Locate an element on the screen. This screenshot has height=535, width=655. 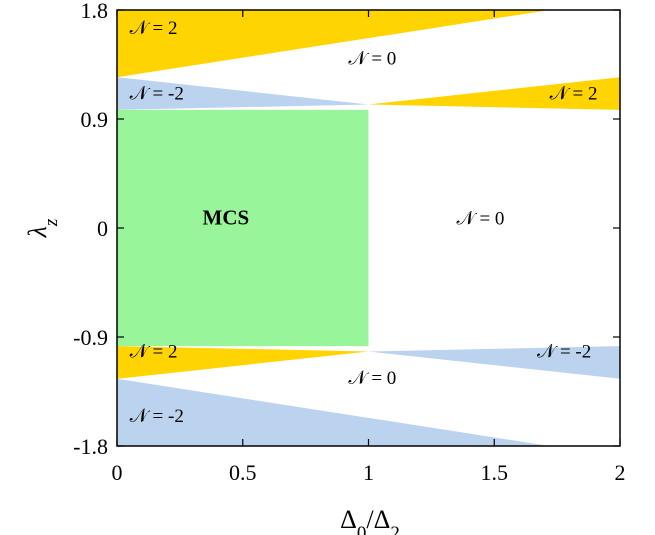
y-tick-label: 1.8 is located at coordinates (95, 11).